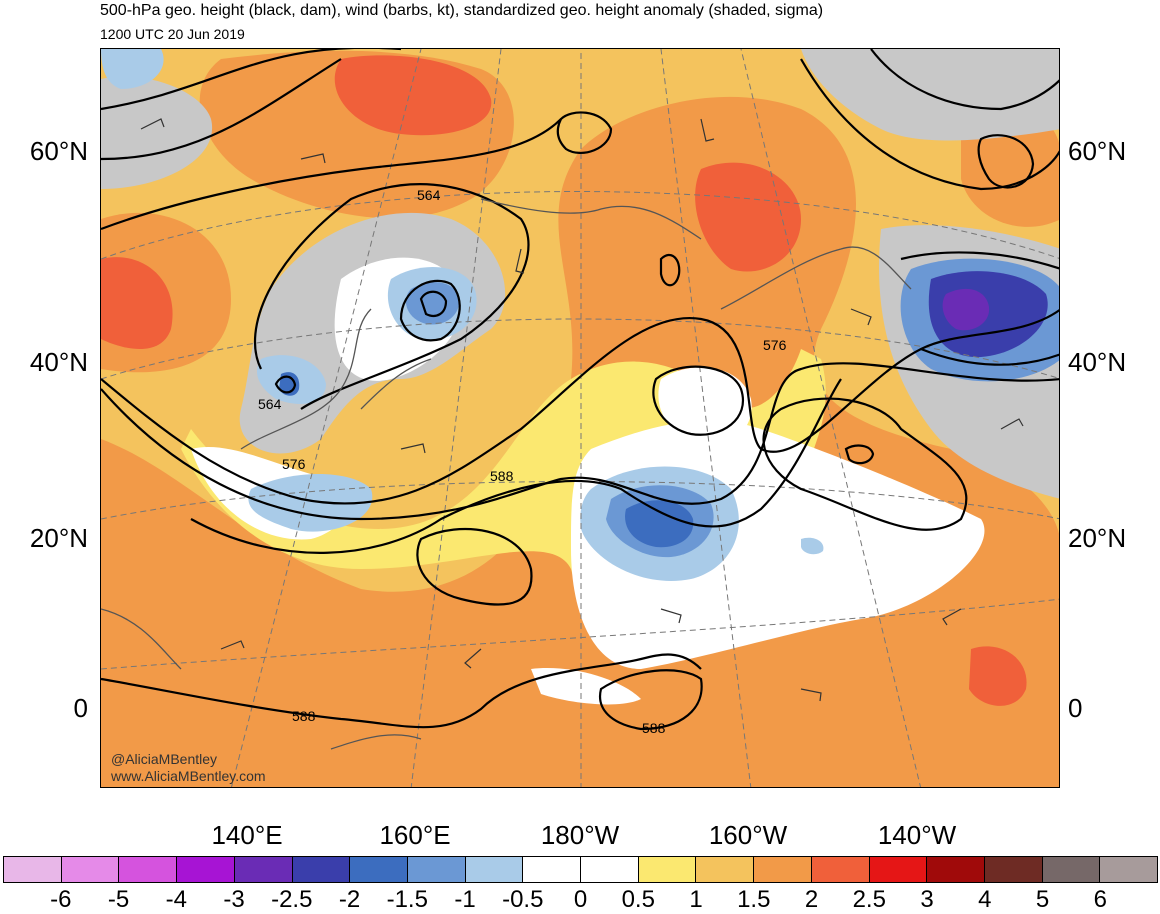 This screenshot has width=1160, height=914. What do you see at coordinates (1097, 151) in the screenshot?
I see `lat-label-right: 60°N` at bounding box center [1097, 151].